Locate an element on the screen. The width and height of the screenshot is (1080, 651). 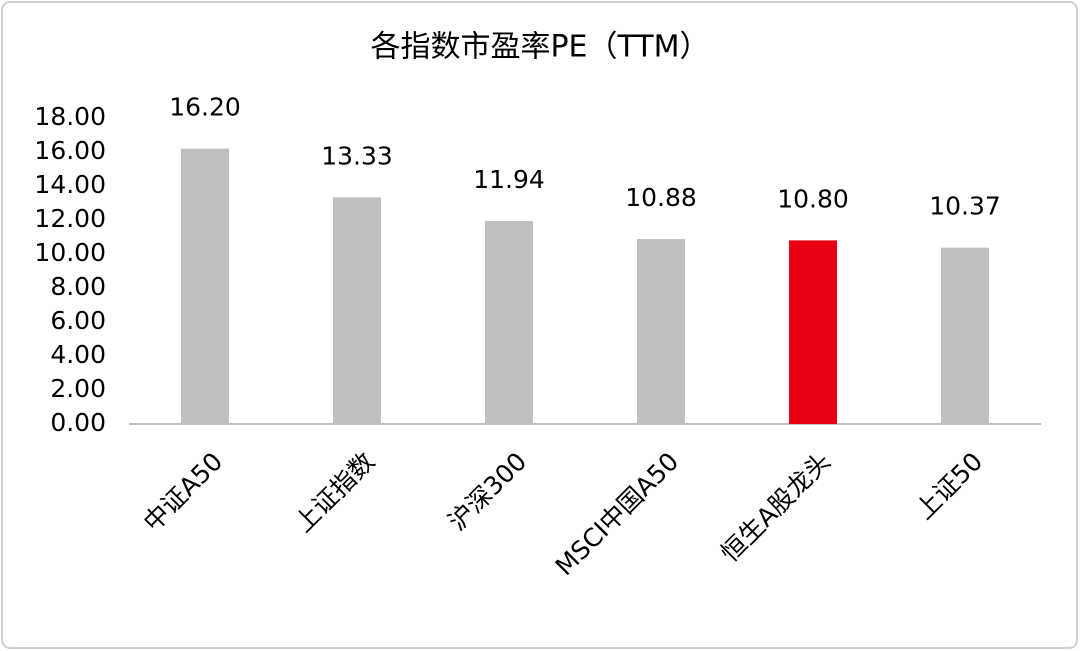
value-label: 11.94 is located at coordinates (509, 179).